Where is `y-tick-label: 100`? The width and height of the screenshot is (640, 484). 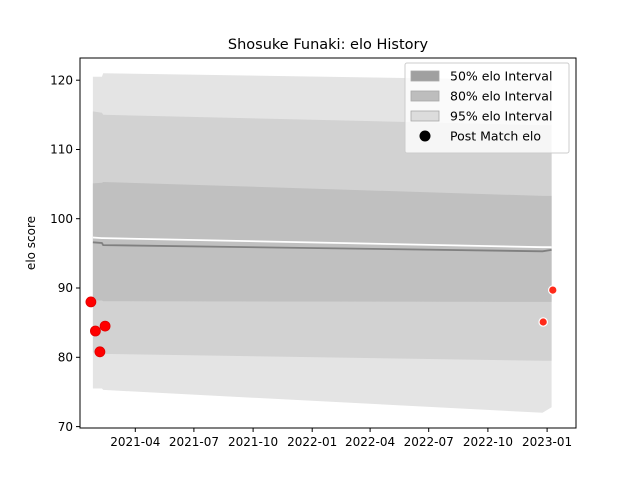 y-tick-label: 100 is located at coordinates (61, 219).